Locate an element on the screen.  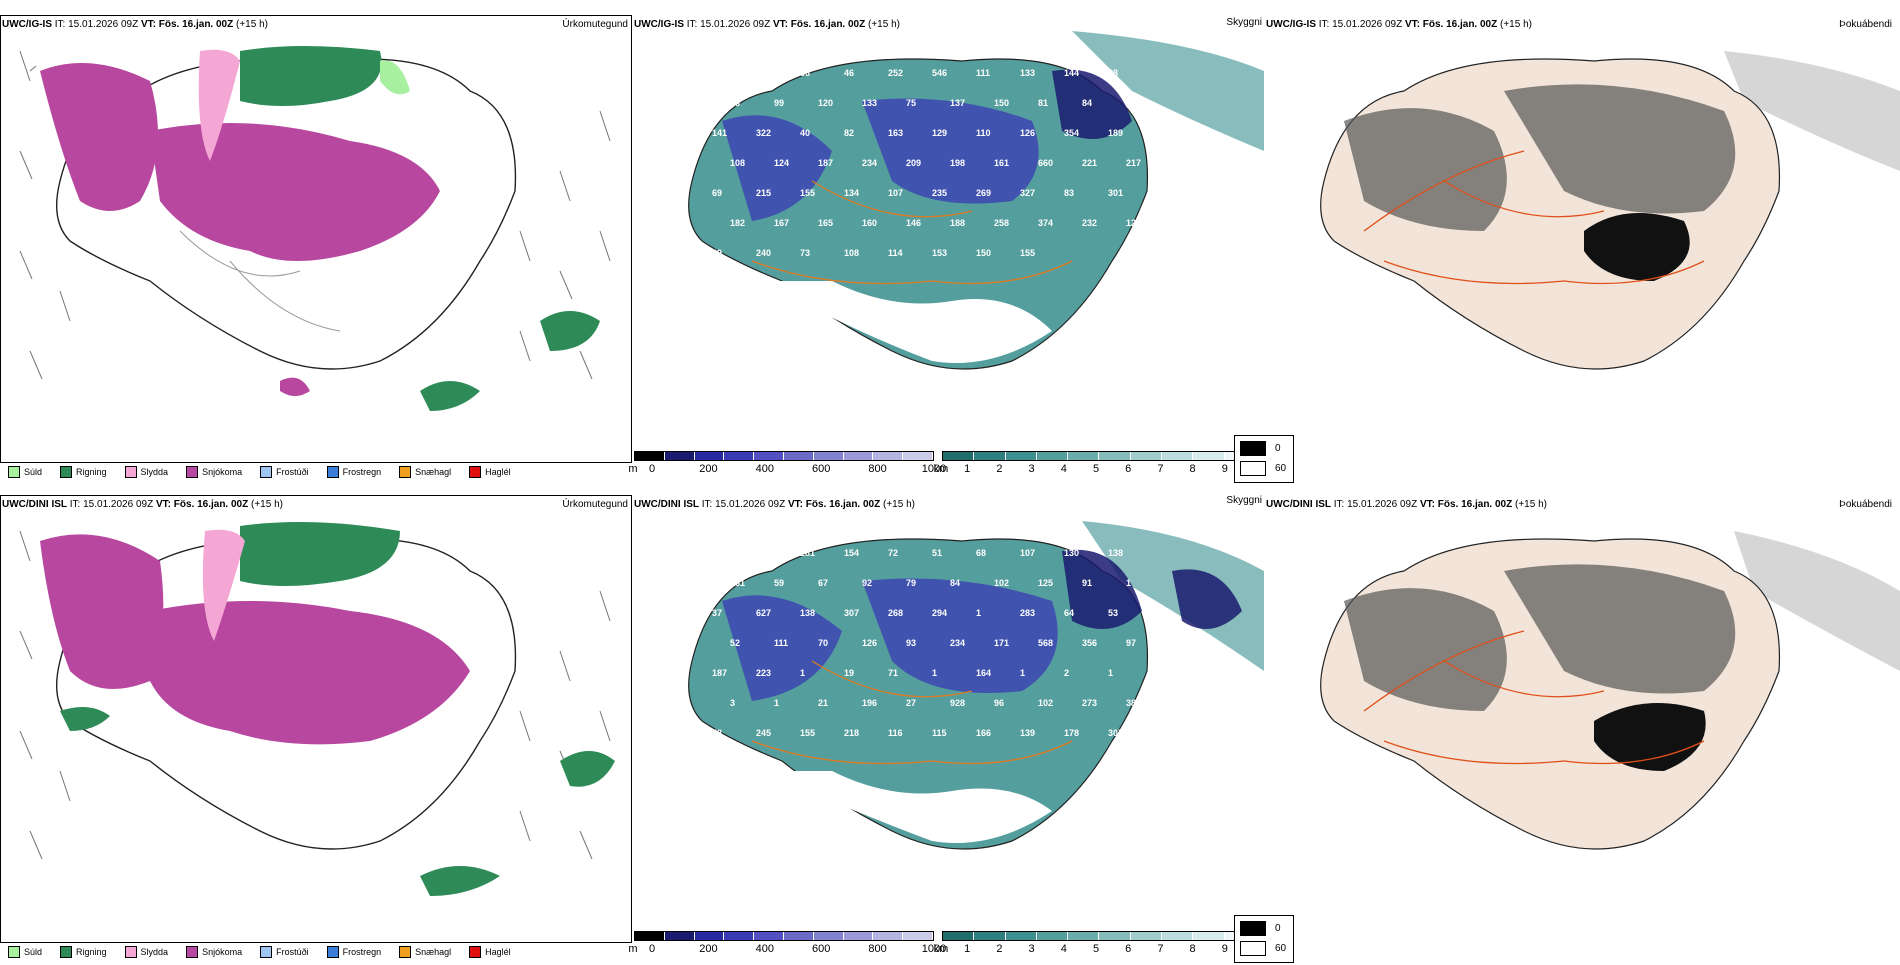
visibility-value-label: 209 is located at coordinates (913, 163).